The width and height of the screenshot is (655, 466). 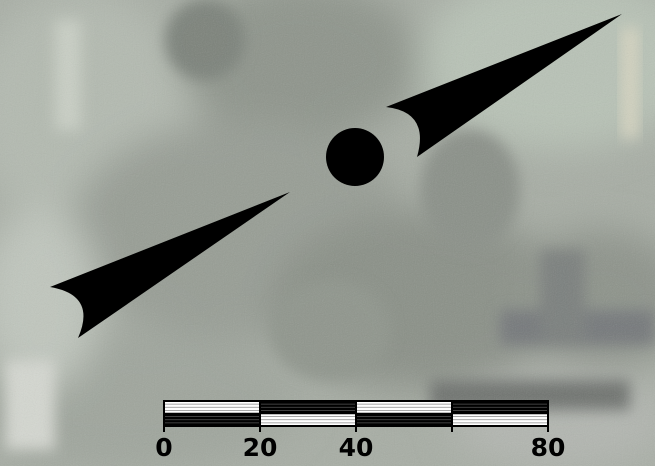 What do you see at coordinates (356, 447) in the screenshot?
I see `scale-bar-label-40: 40` at bounding box center [356, 447].